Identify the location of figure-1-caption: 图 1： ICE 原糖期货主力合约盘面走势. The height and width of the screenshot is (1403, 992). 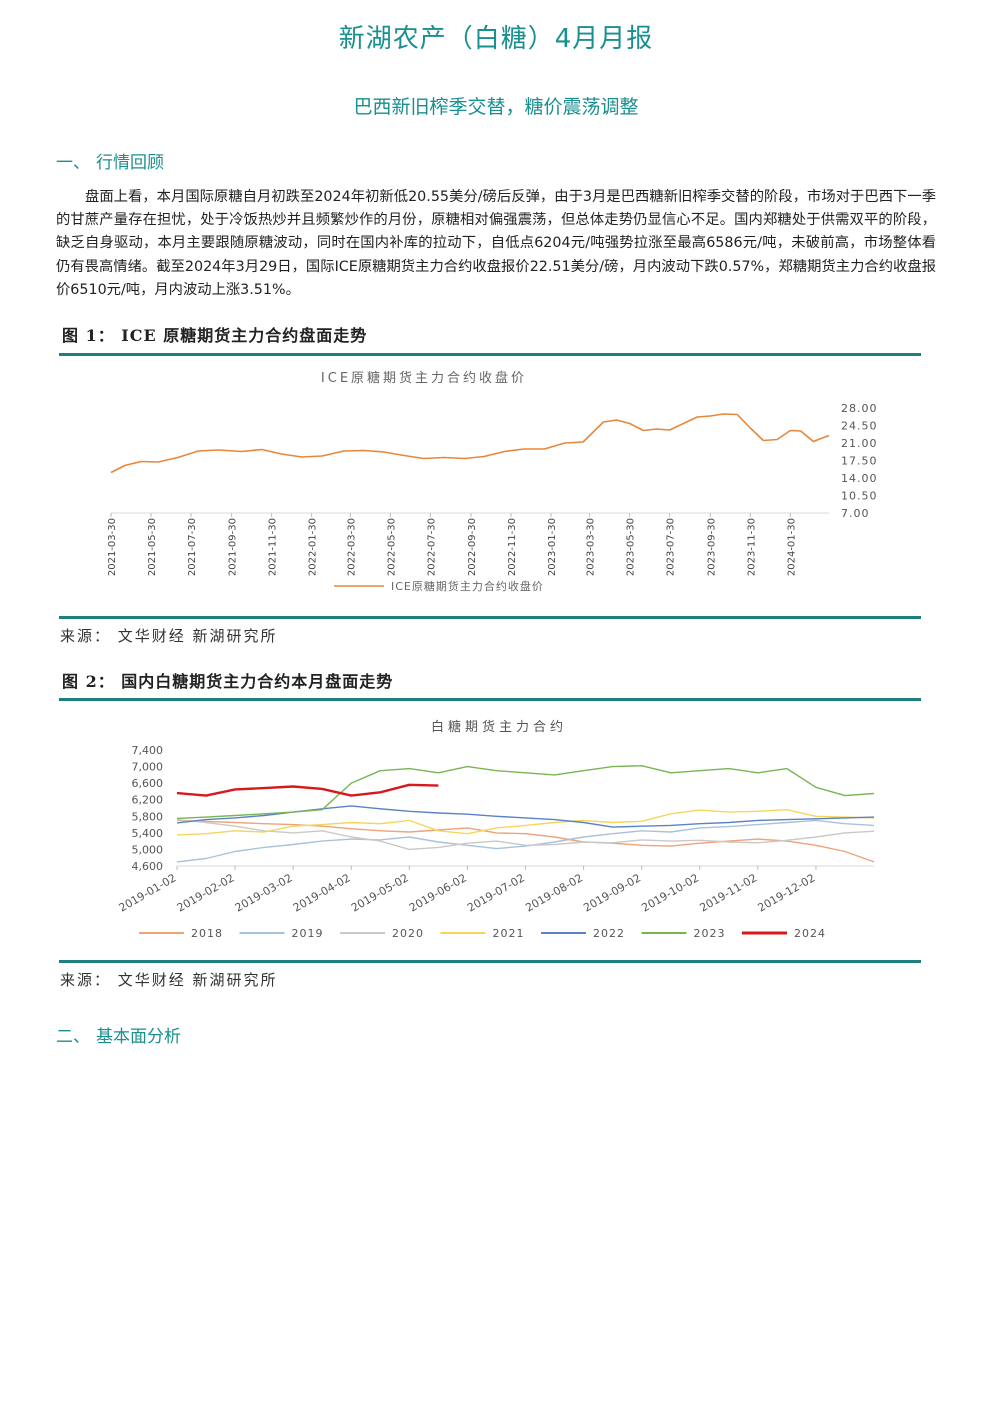
(215, 335).